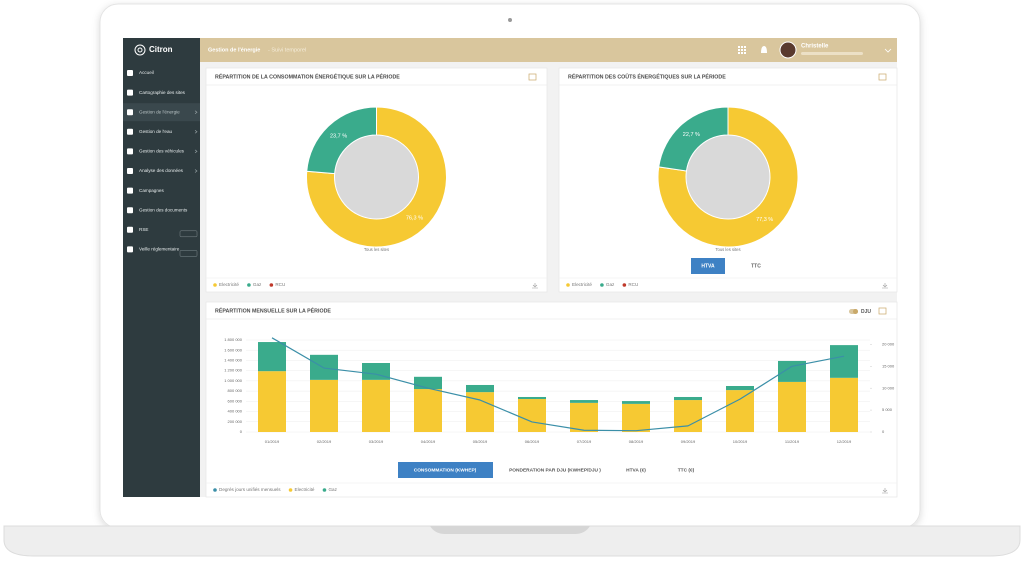 Image resolution: width=1024 pixels, height=576 pixels. I want to click on donut-hole, so click(376, 177).